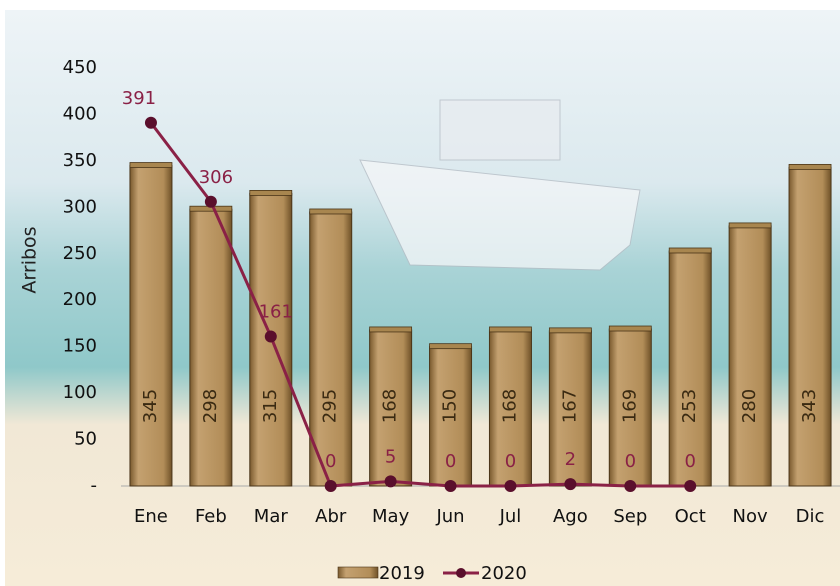  I want to click on y-tick-label: 200, so click(80, 299).